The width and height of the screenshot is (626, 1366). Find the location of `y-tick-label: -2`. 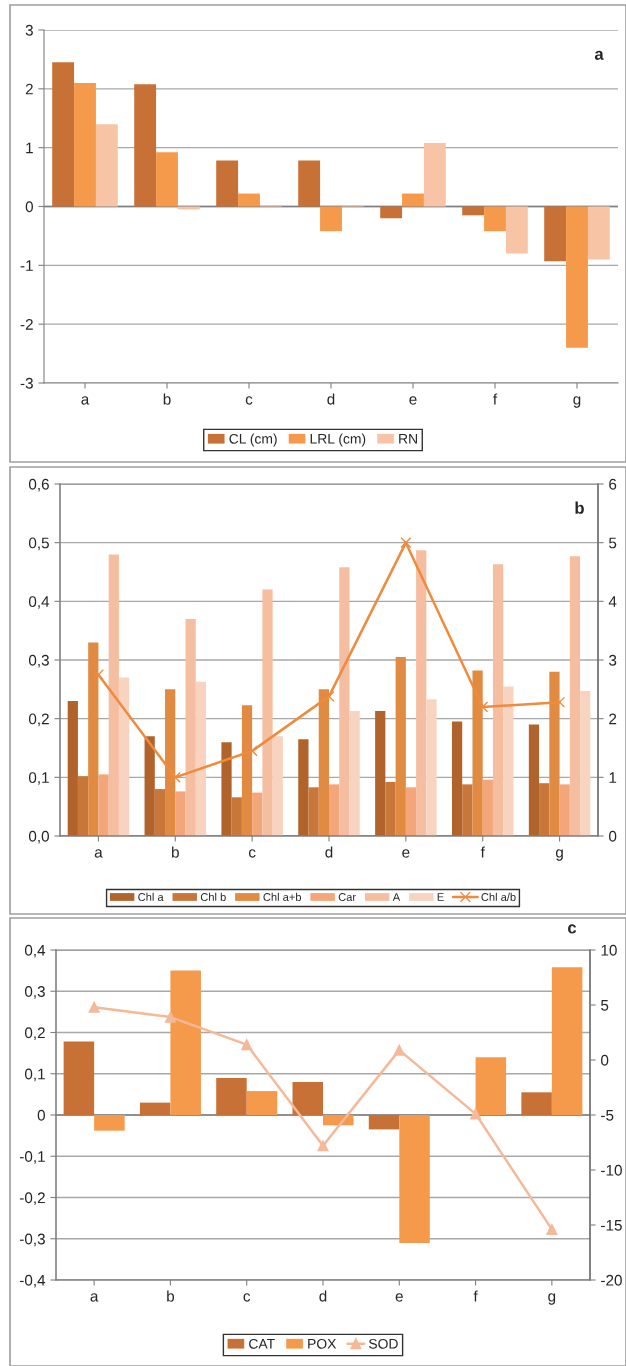

y-tick-label: -2 is located at coordinates (26, 324).